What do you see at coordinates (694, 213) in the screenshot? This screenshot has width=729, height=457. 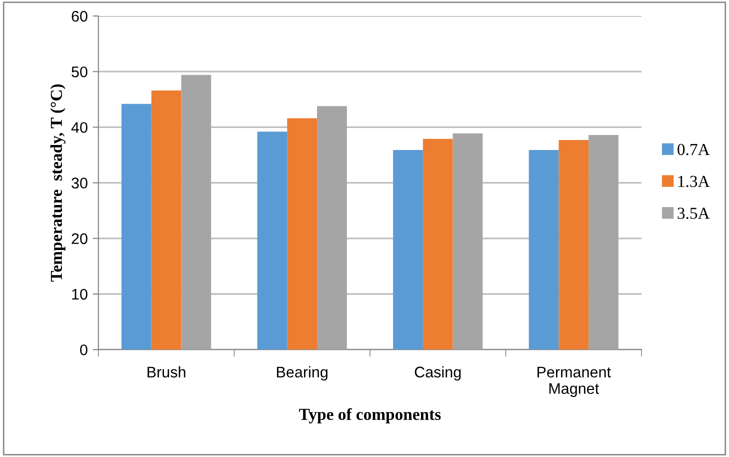 I see `legend-label: 3.5A` at bounding box center [694, 213].